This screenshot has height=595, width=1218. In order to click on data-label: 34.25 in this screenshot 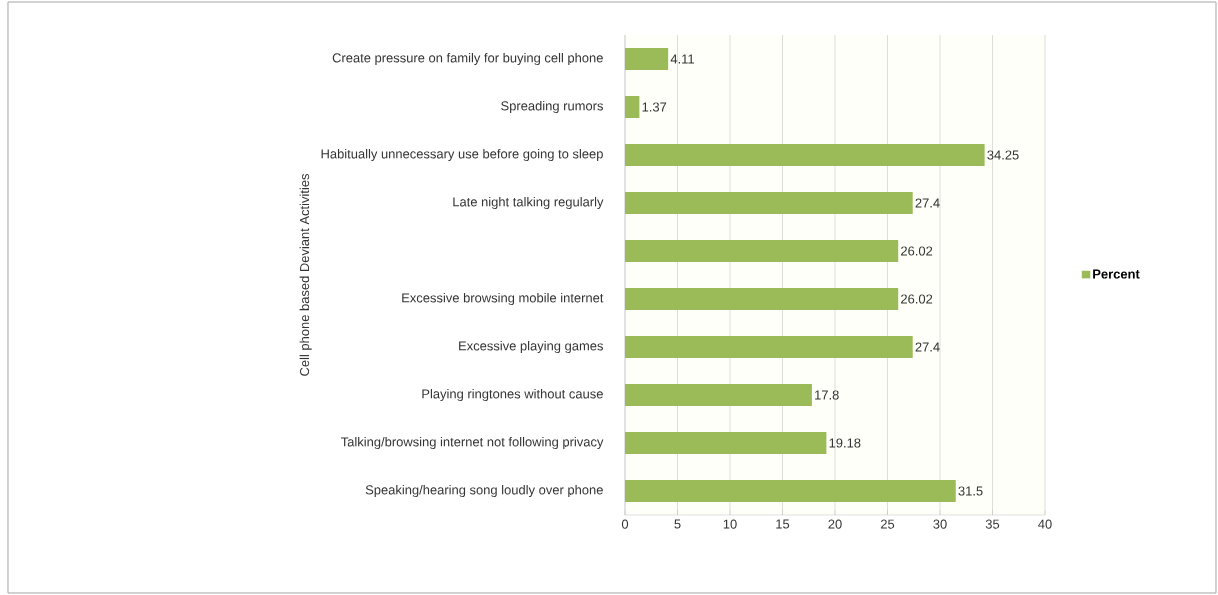, I will do `click(1003, 155)`.